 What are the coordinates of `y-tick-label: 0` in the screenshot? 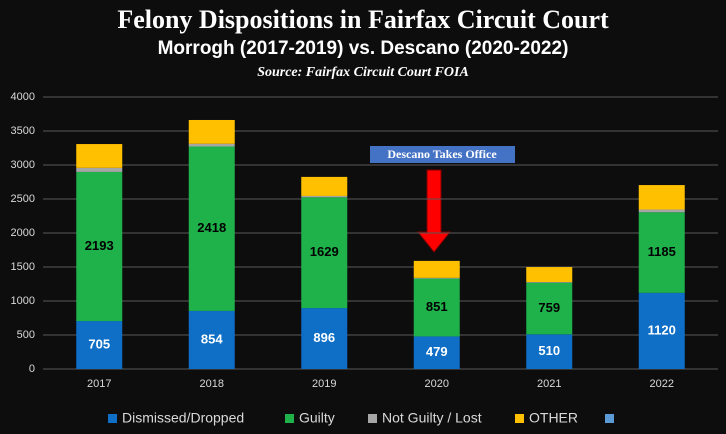 It's located at (32, 369).